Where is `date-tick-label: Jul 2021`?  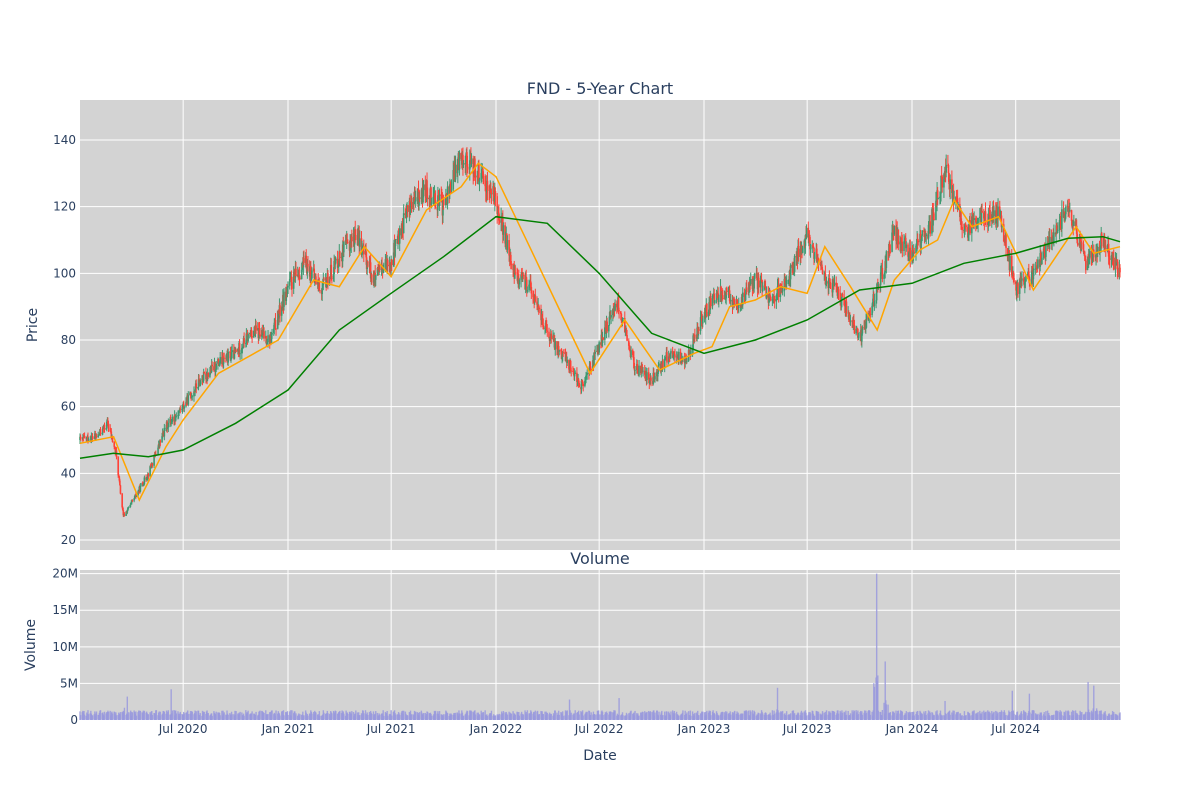
date-tick-label: Jul 2021 is located at coordinates (391, 729).